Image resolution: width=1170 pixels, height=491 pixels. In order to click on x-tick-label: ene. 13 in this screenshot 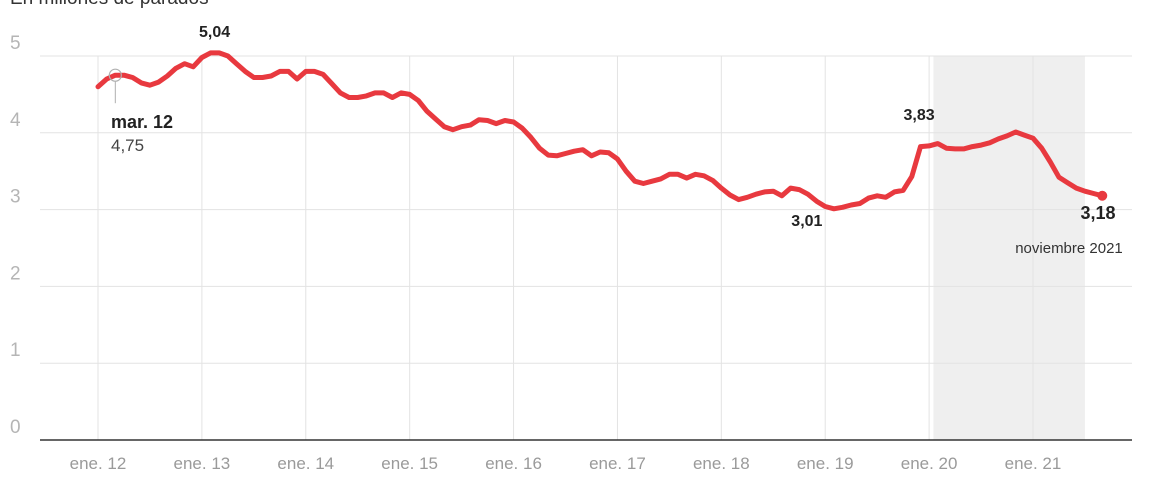, I will do `click(202, 463)`.